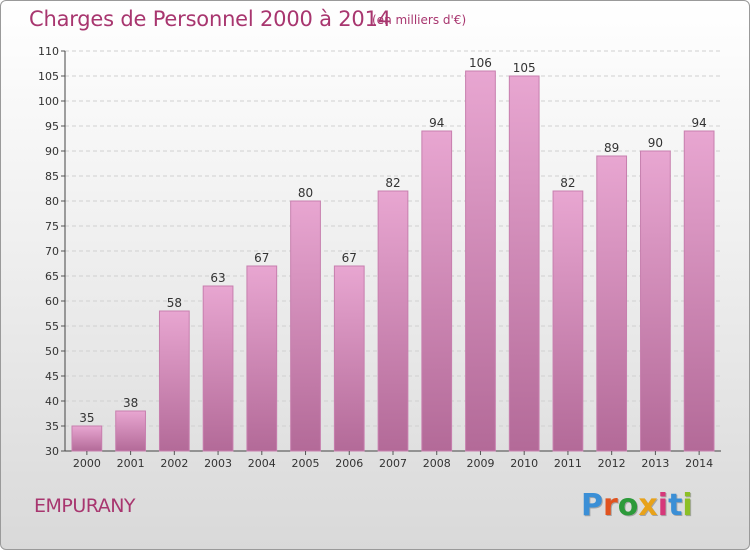  Describe the element at coordinates (52, 276) in the screenshot. I see `y-tick-label: 65` at that location.